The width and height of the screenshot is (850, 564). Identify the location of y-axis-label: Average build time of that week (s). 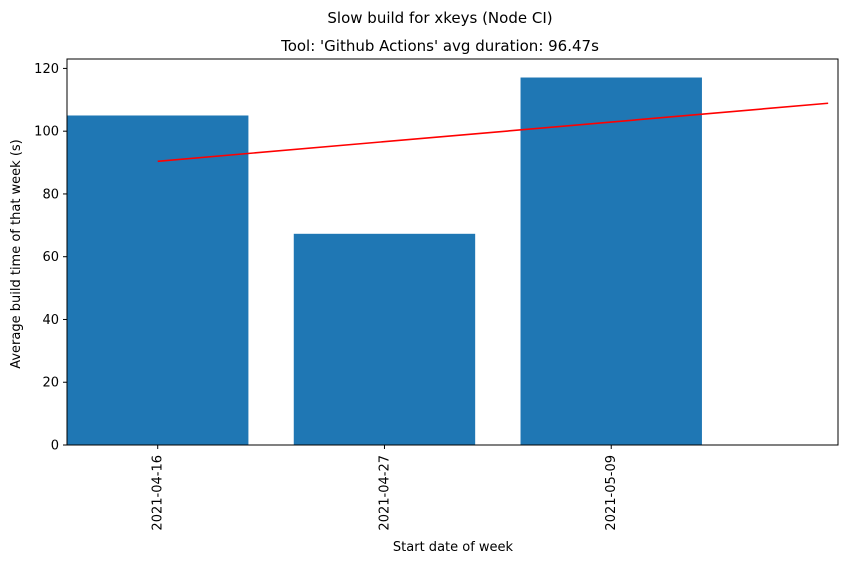
(16, 254).